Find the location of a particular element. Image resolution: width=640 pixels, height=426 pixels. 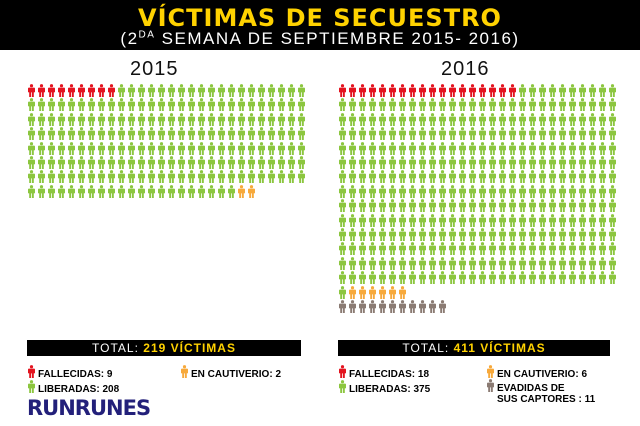

legend-fallecidas-label: FALLECIDAS: 9 is located at coordinates (75, 374).